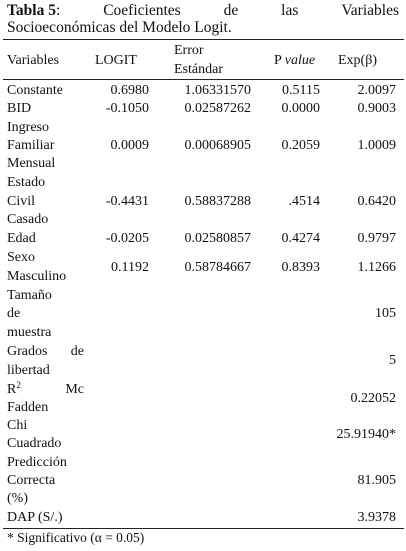  I want to click on header-logit: LOGIT, so click(116, 60).